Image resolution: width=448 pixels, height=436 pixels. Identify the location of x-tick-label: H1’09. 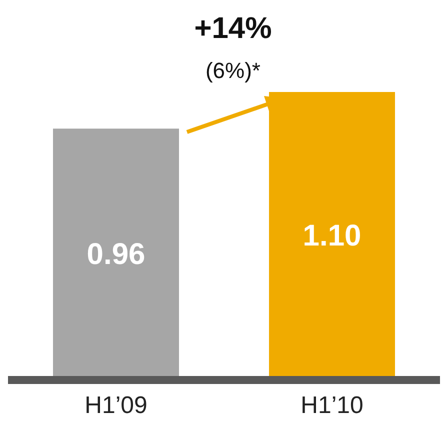
(116, 406).